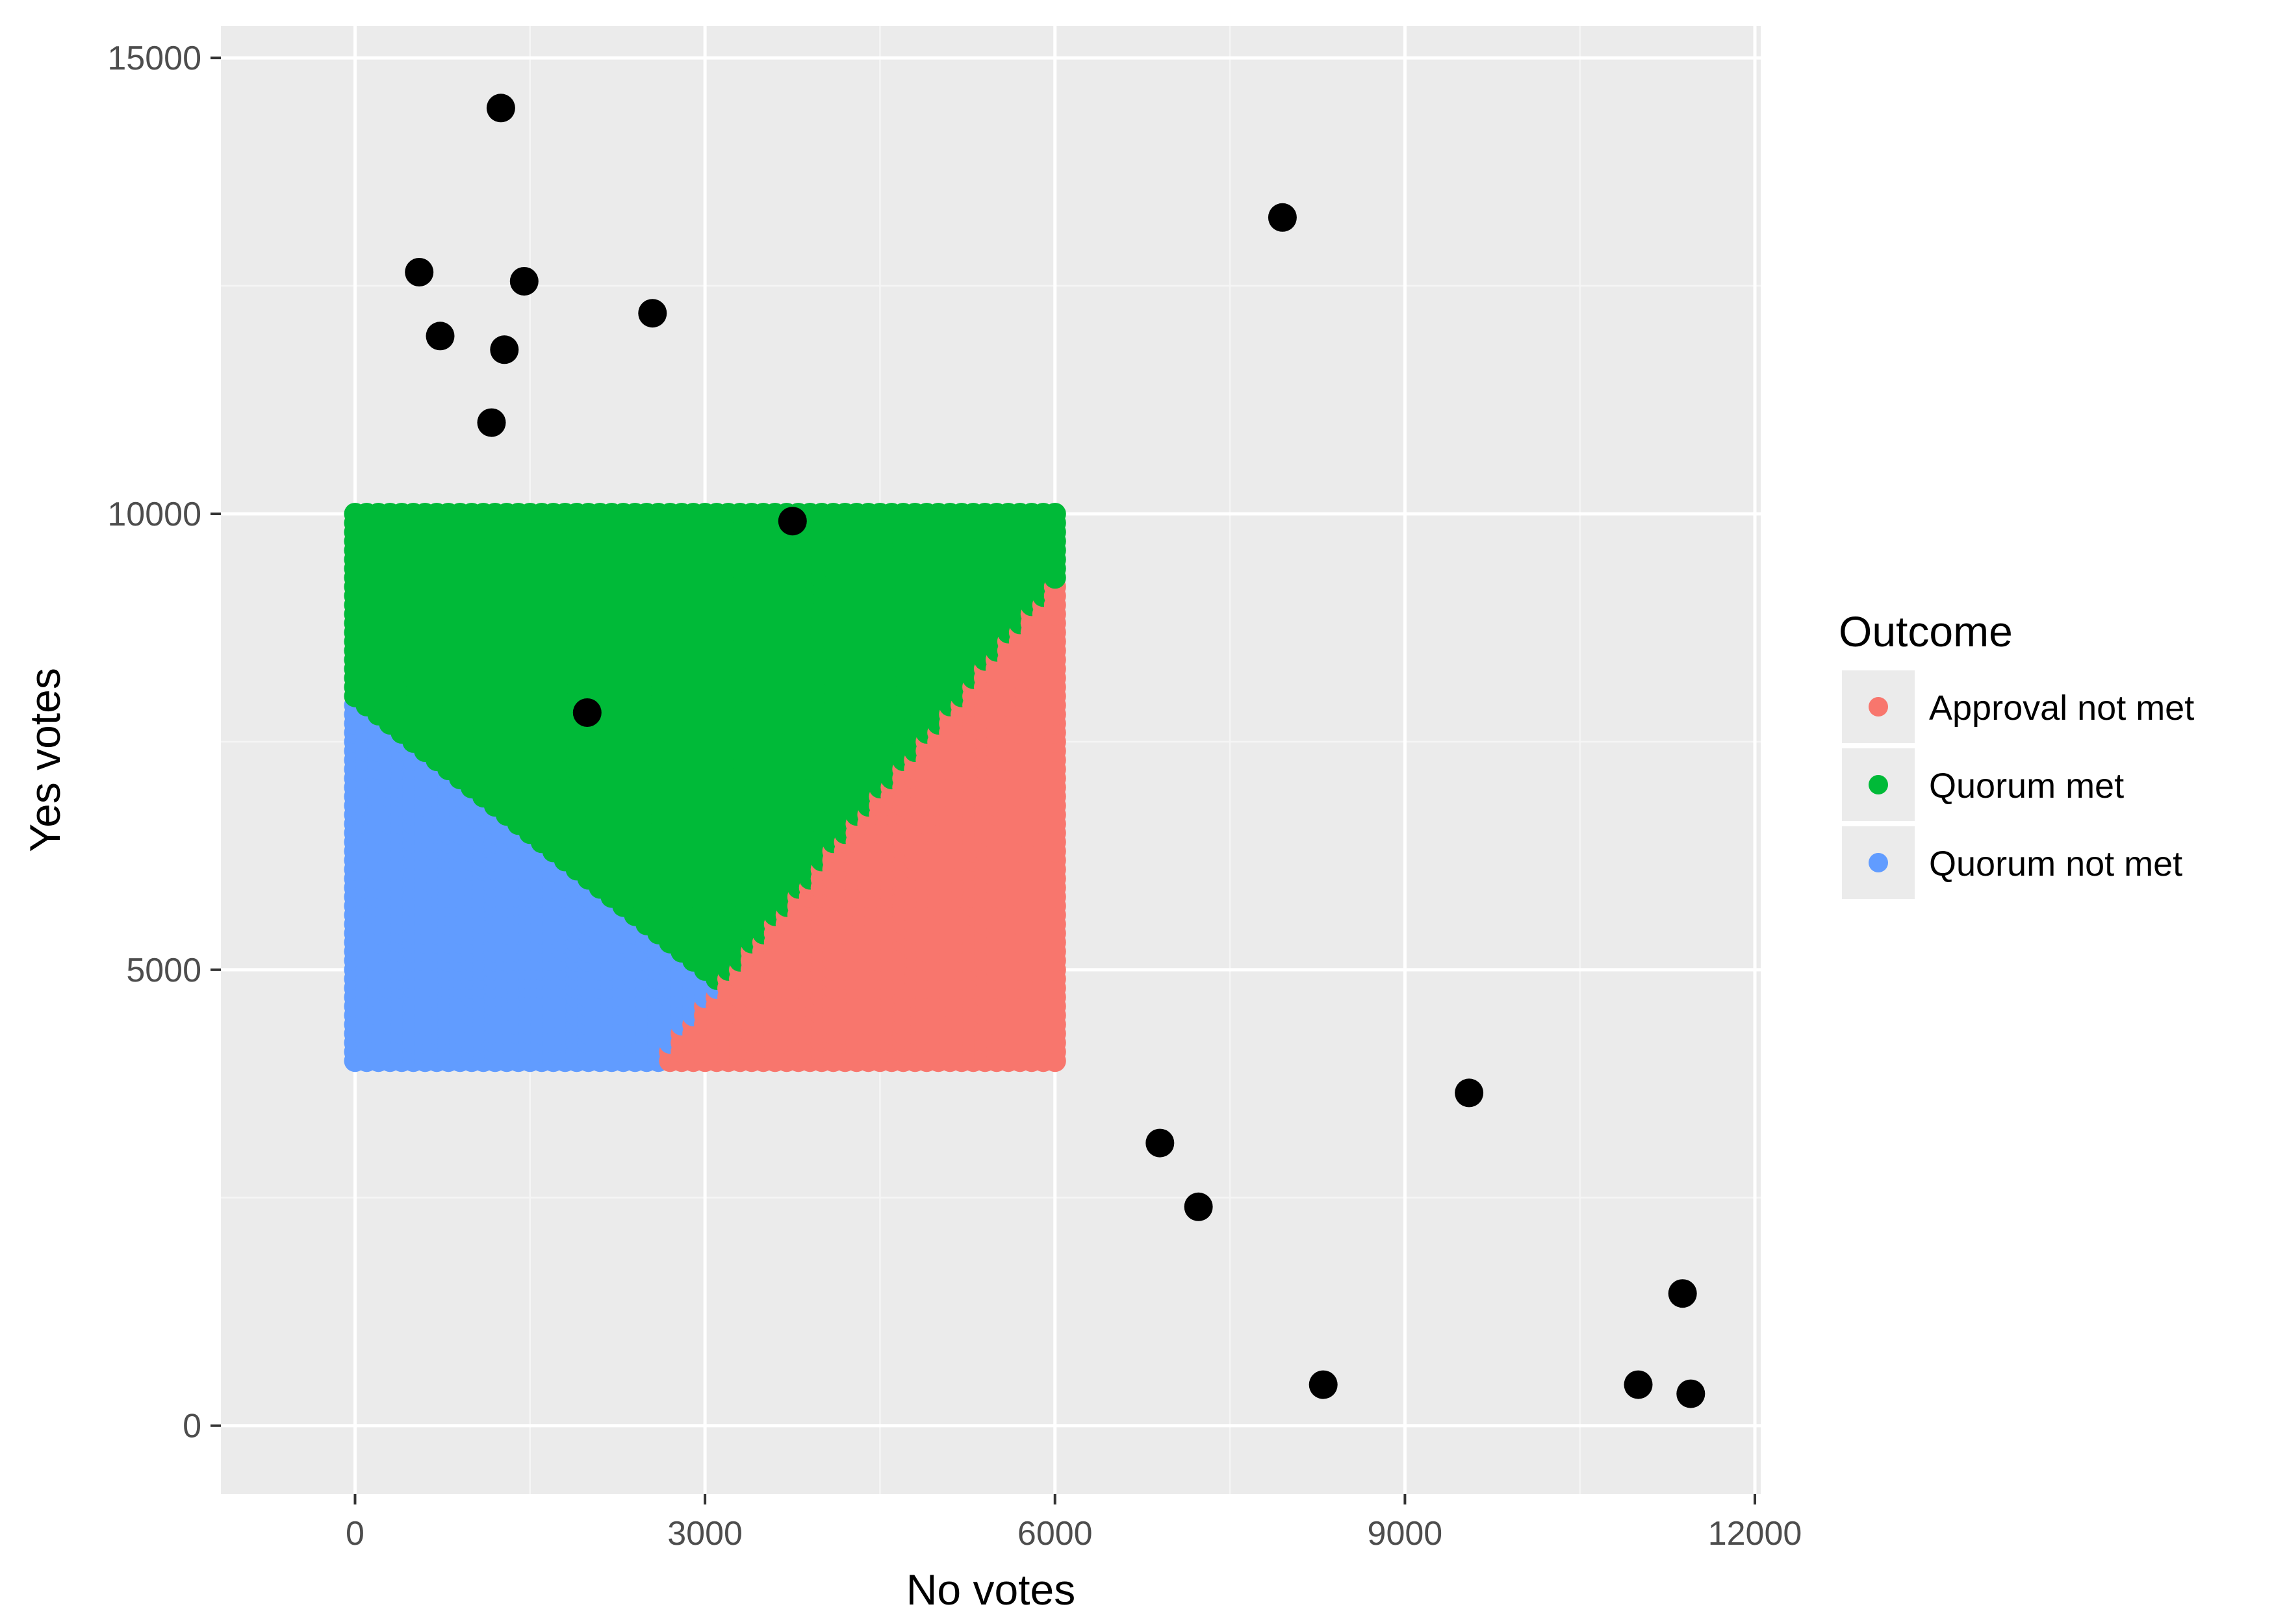 The width and height of the screenshot is (2274, 1624). Describe the element at coordinates (192, 1426) in the screenshot. I see `y-tick-label: 0` at that location.